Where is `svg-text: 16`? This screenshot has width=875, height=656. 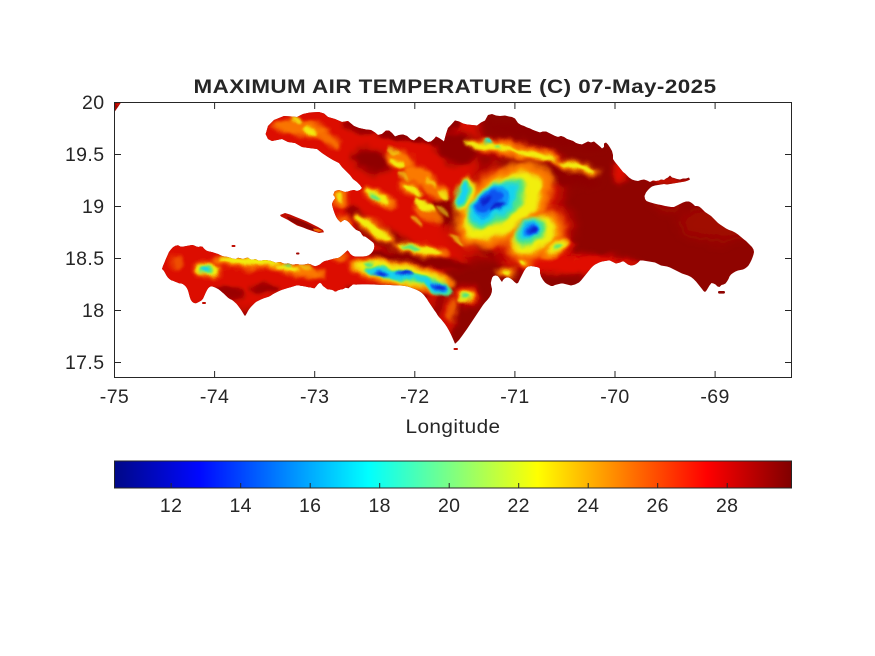 svg-text: 16 is located at coordinates (310, 506).